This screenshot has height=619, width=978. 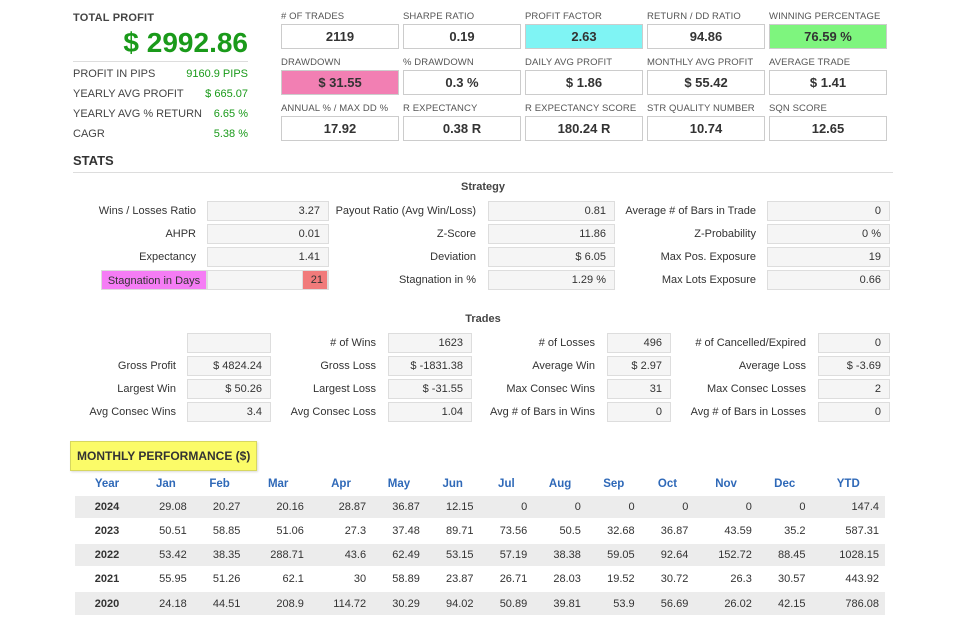 I want to click on column-header: Jan, so click(x=165, y=483).